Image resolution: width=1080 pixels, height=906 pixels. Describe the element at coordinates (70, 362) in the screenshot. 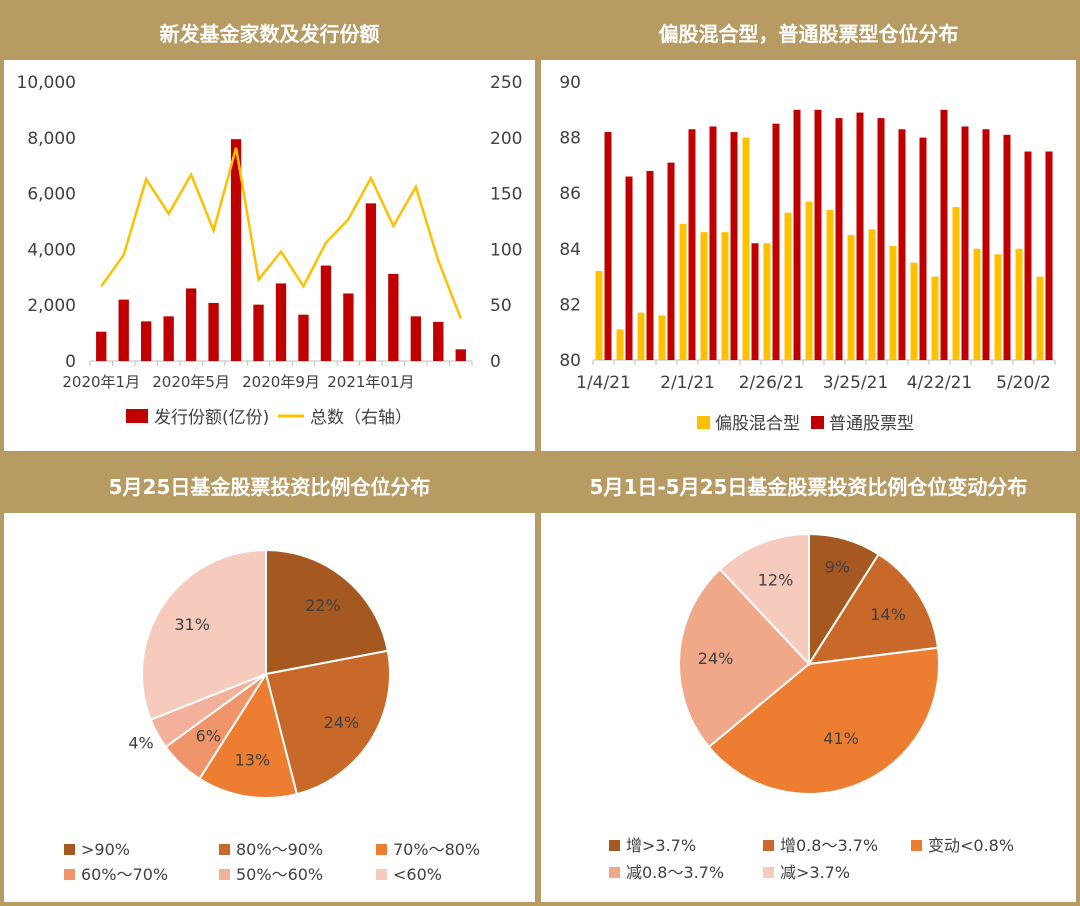

I see `y-left-tick-label: 0` at that location.